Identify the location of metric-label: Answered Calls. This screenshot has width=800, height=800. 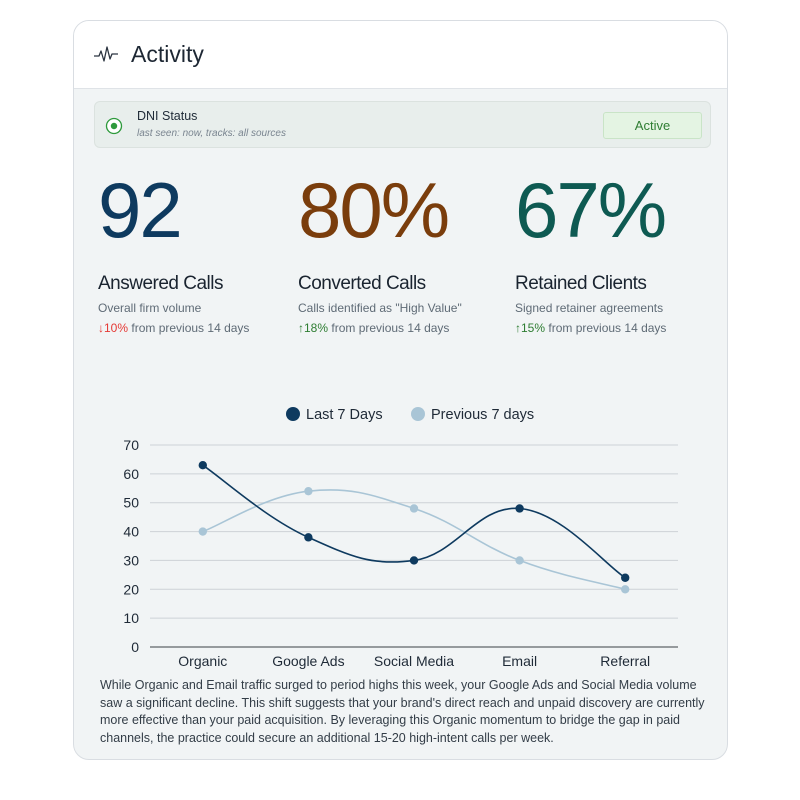
(161, 283).